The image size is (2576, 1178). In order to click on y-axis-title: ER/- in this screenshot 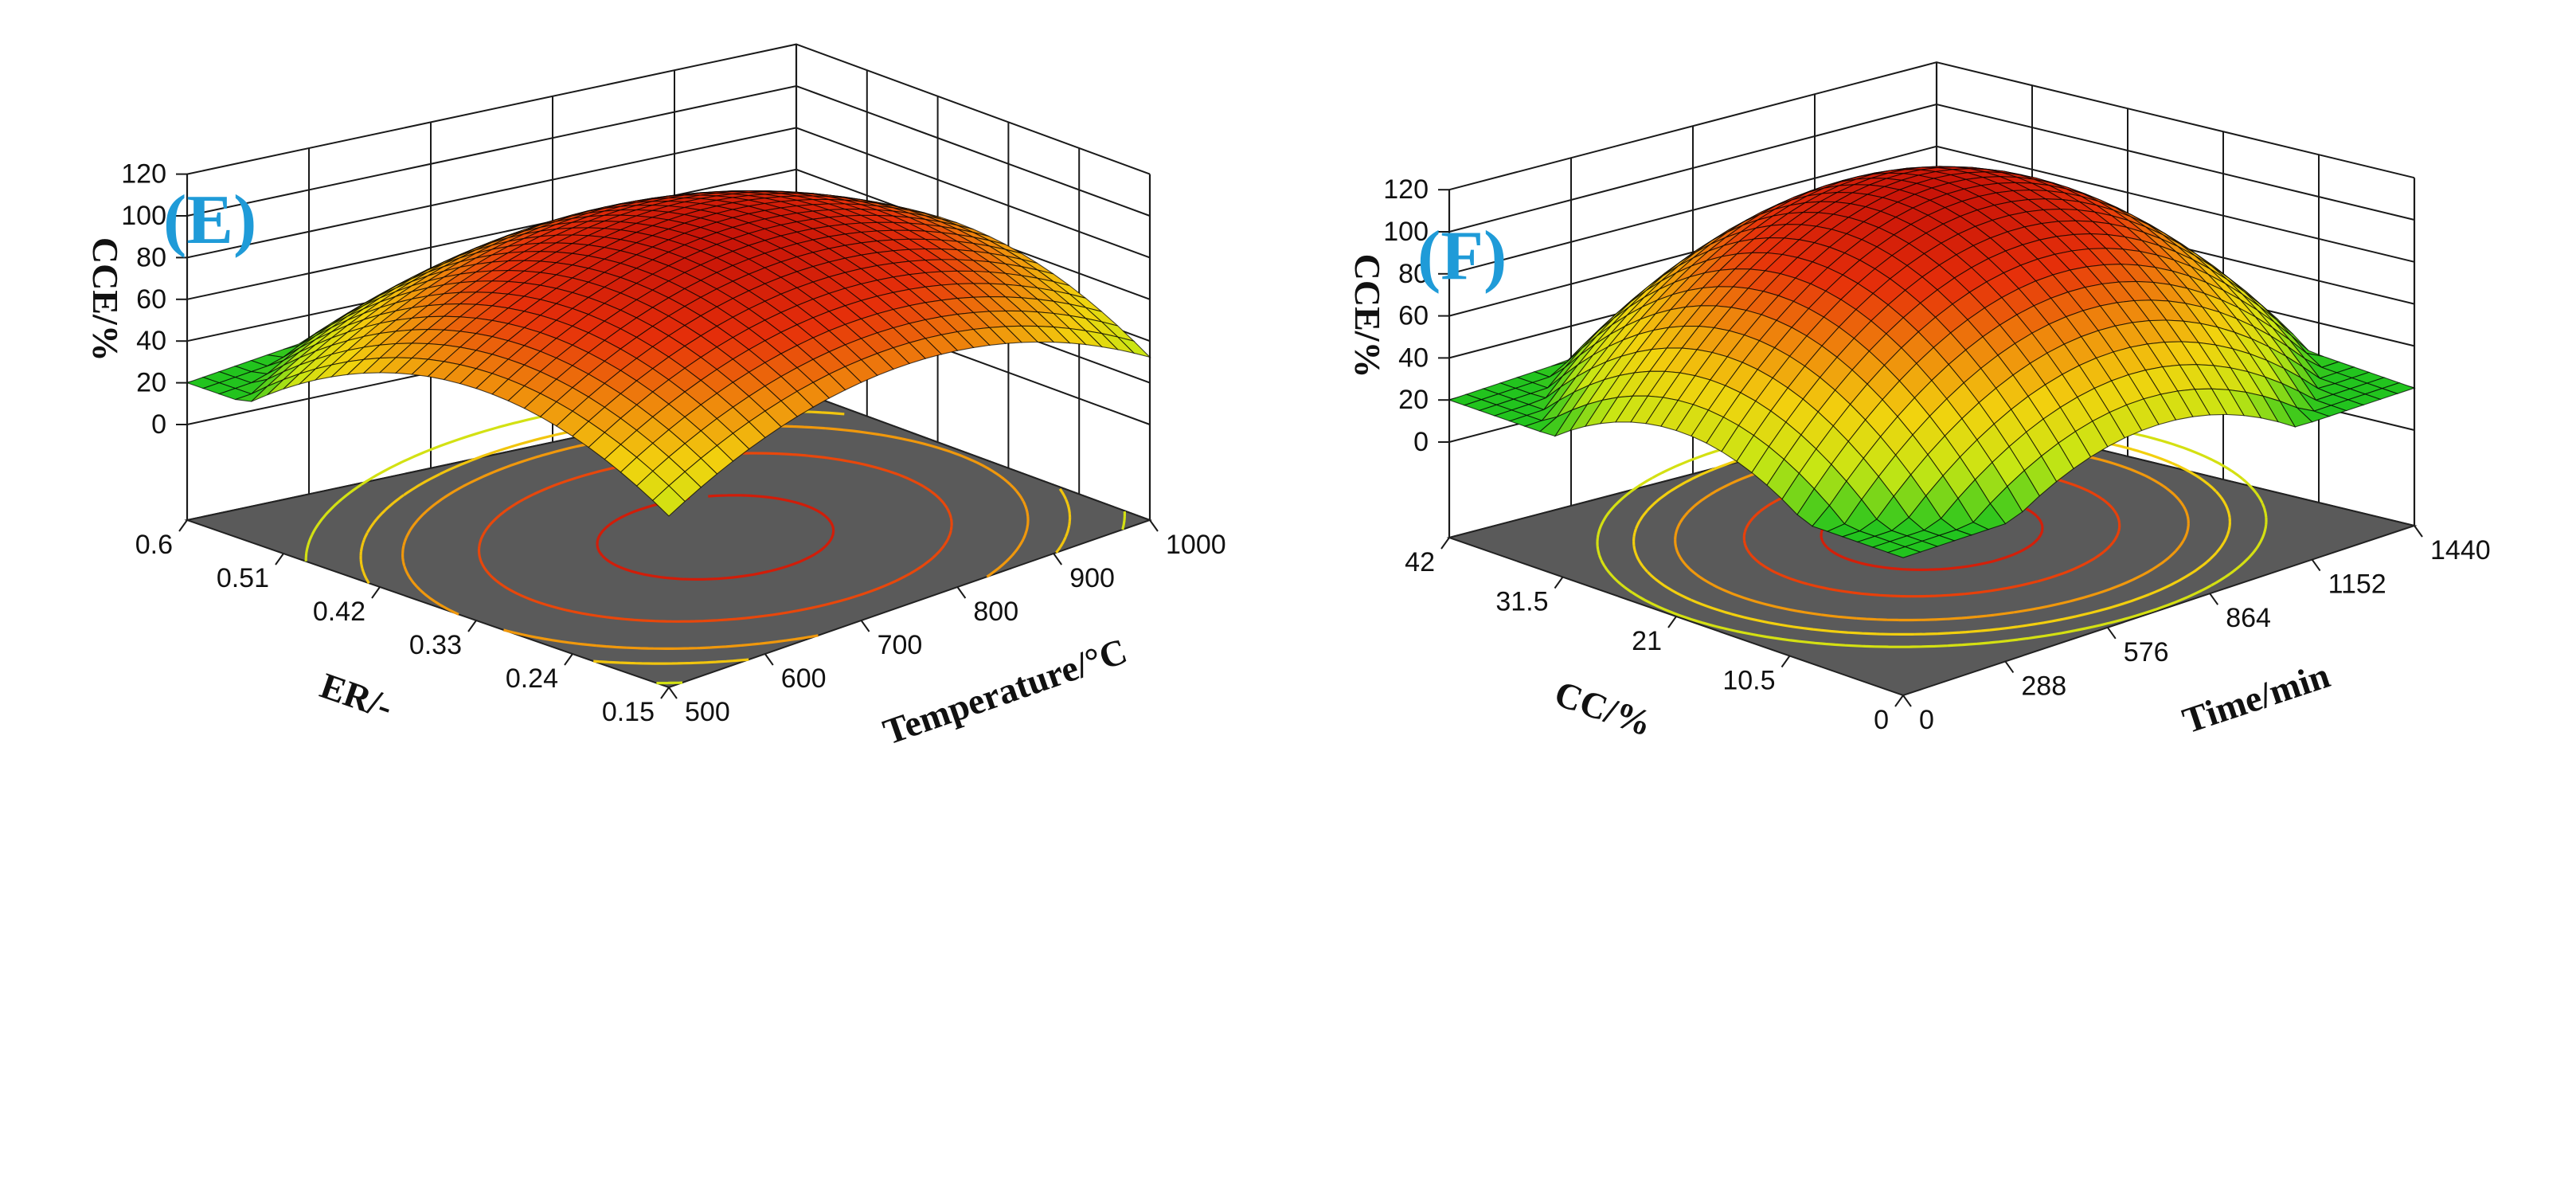, I will do `click(357, 696)`.